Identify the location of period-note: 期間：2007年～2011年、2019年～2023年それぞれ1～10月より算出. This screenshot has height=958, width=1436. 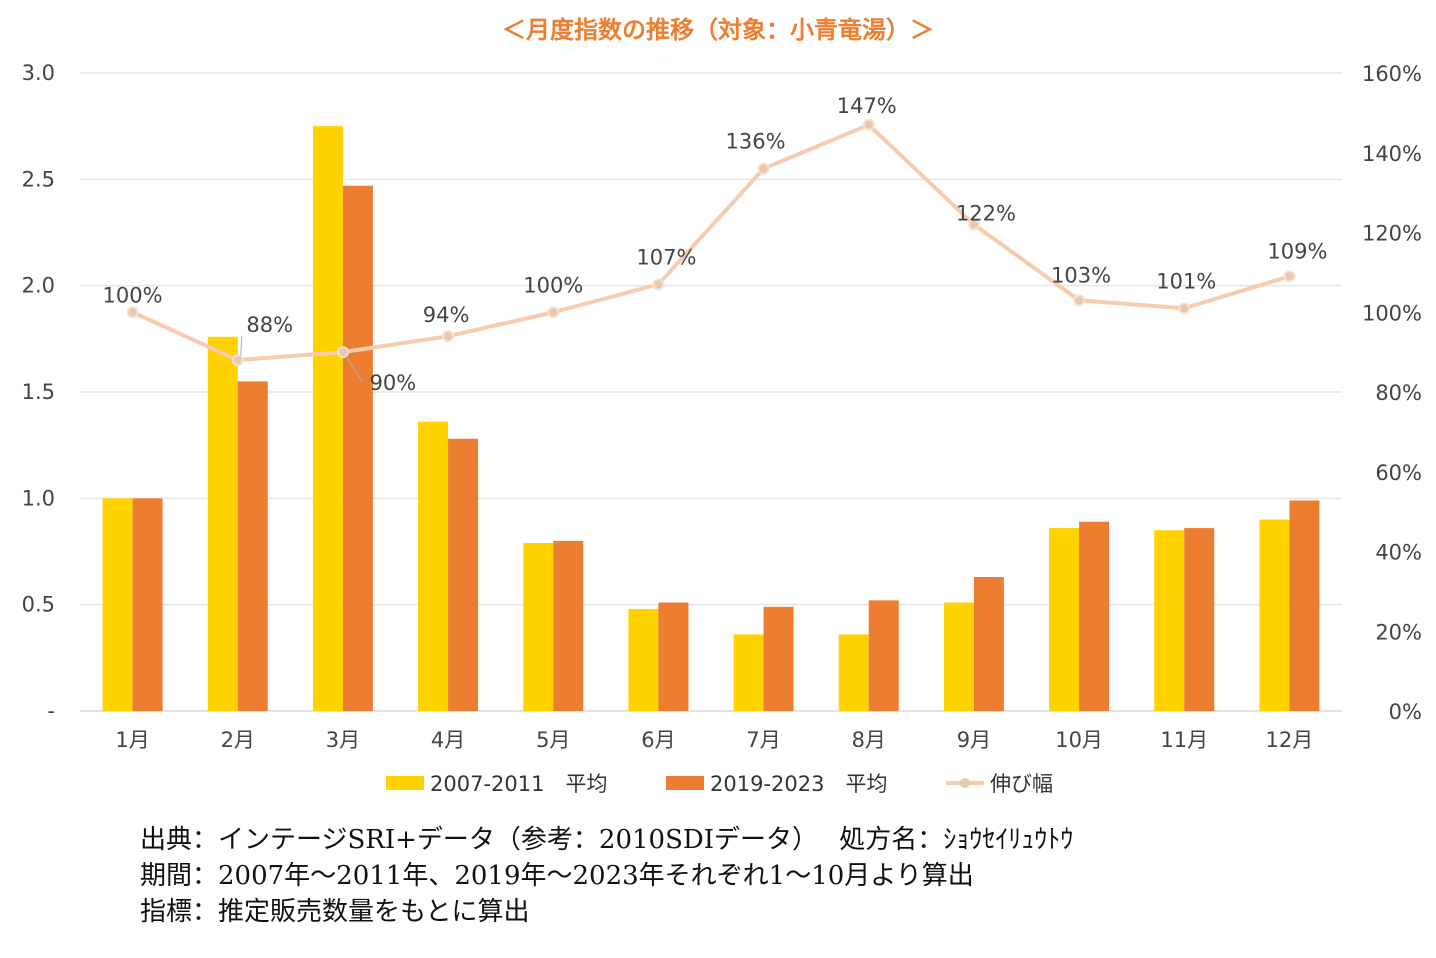
(557, 876).